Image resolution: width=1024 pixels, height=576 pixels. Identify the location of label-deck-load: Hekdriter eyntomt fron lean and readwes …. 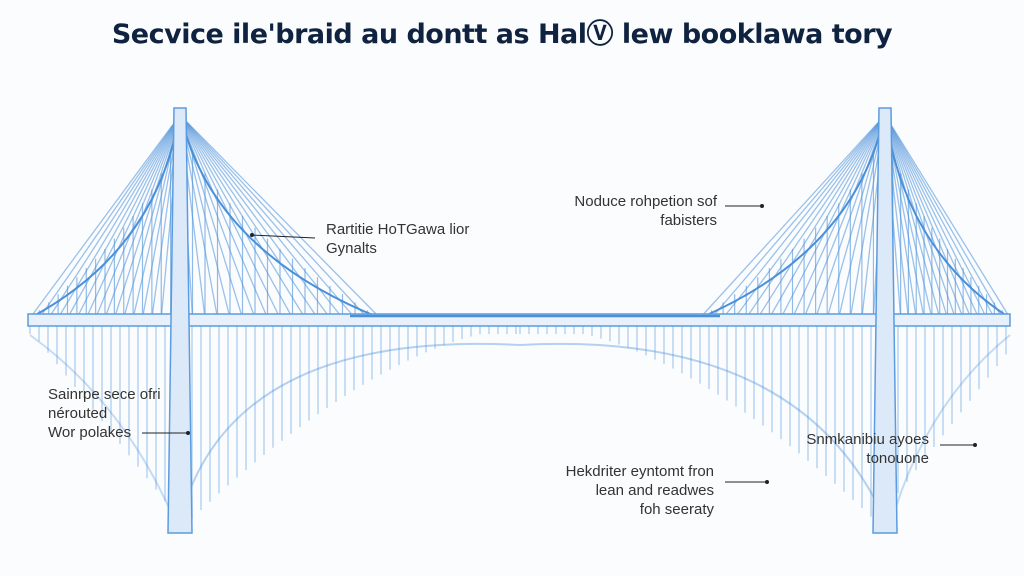
(640, 490).